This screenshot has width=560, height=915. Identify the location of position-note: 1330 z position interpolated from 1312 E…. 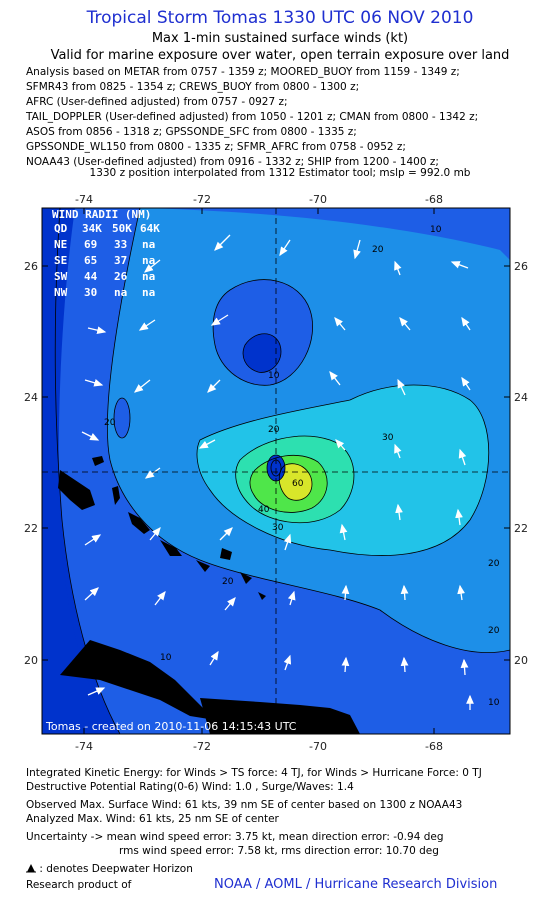
(280, 173).